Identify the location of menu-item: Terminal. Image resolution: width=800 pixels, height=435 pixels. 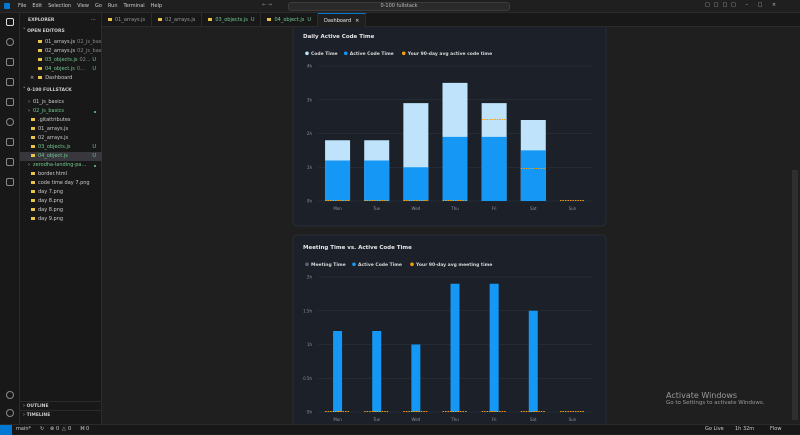
(134, 6).